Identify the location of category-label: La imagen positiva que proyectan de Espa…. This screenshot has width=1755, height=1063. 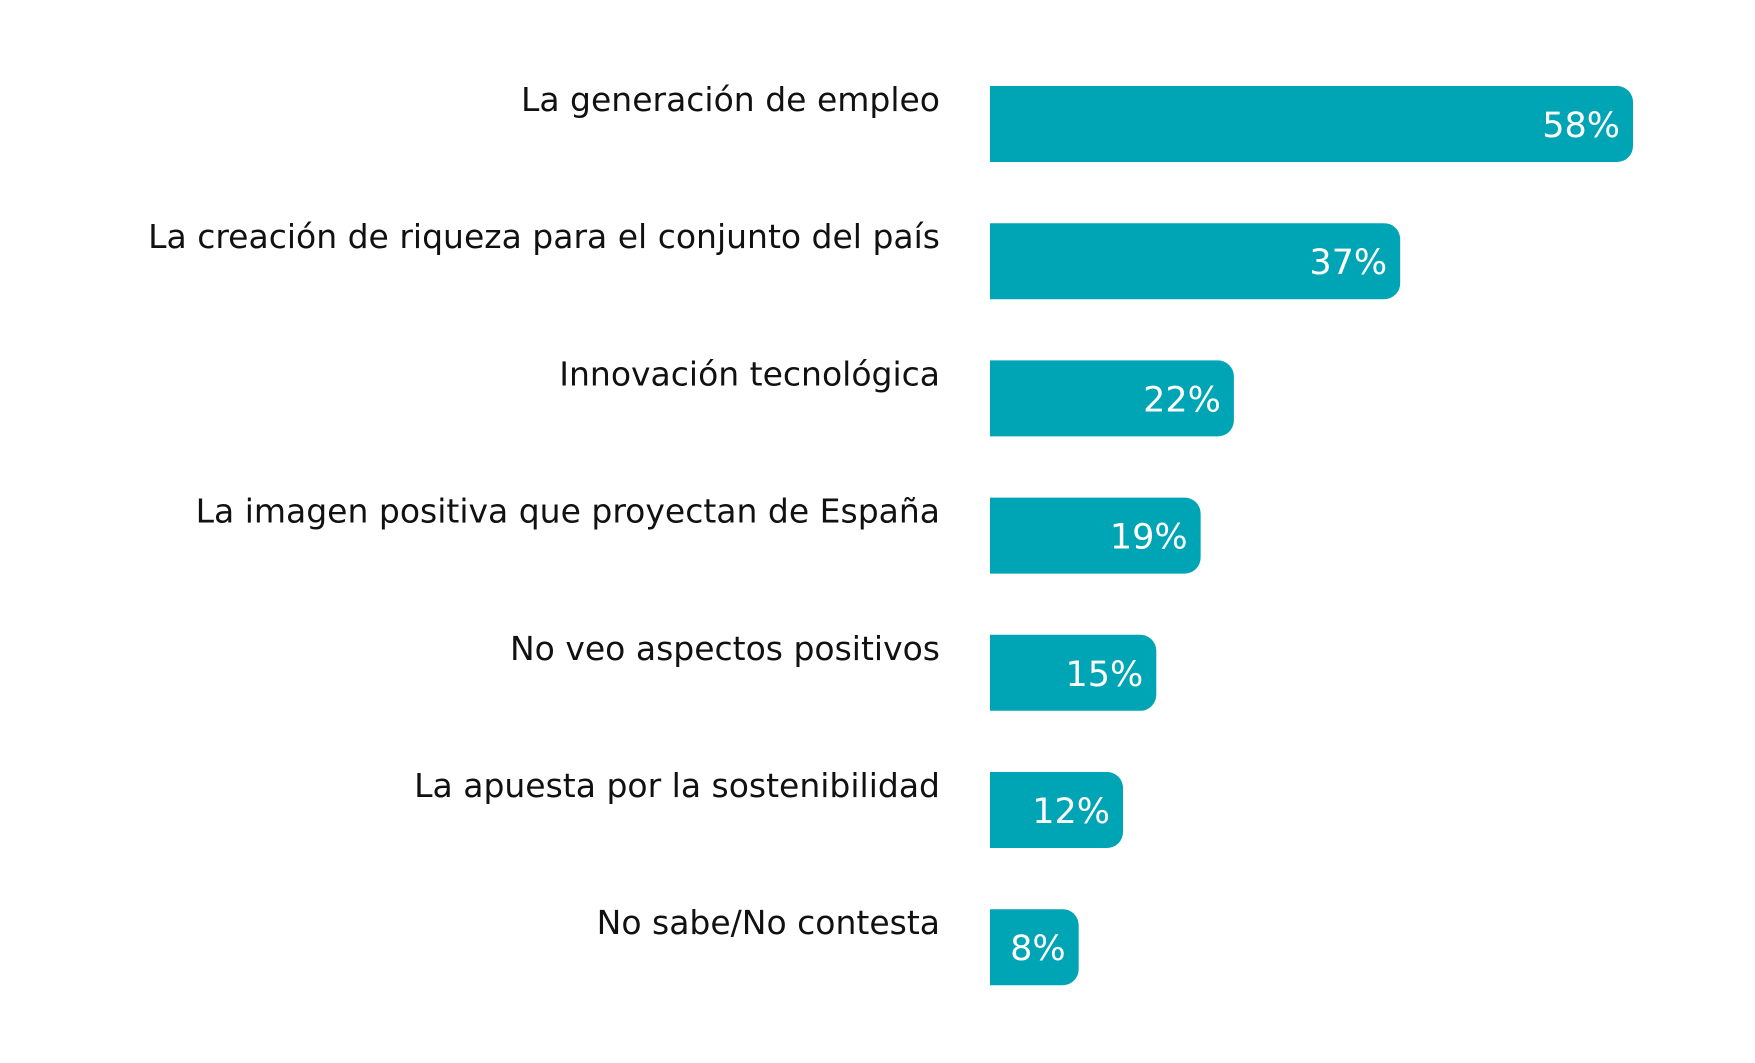
(568, 511).